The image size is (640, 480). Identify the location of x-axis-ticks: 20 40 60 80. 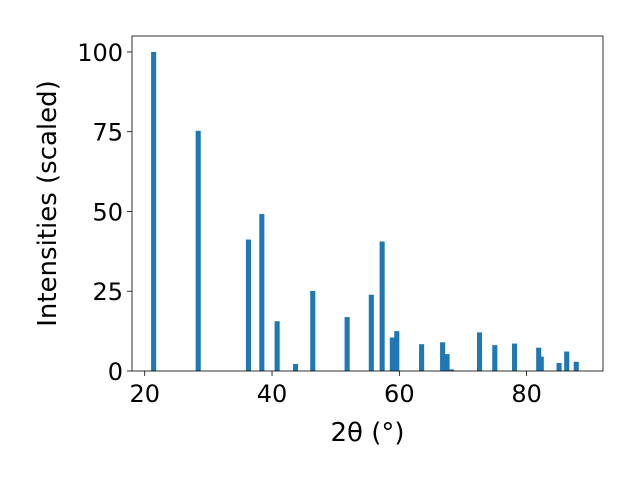
(335, 389).